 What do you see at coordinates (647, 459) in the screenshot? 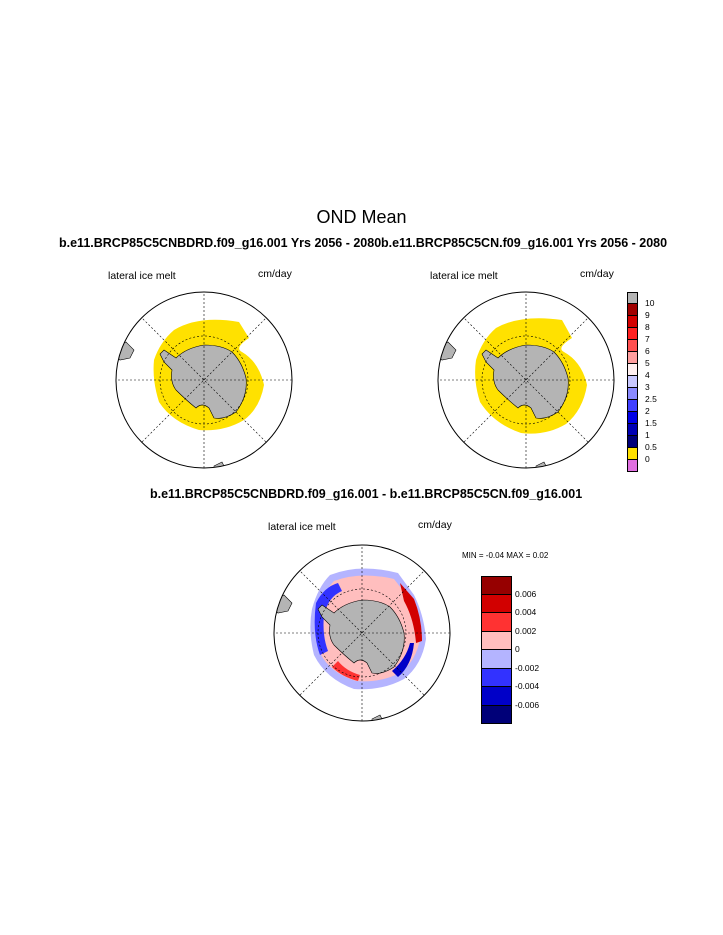
I see `colorbar-main-tick-label: 0` at bounding box center [647, 459].